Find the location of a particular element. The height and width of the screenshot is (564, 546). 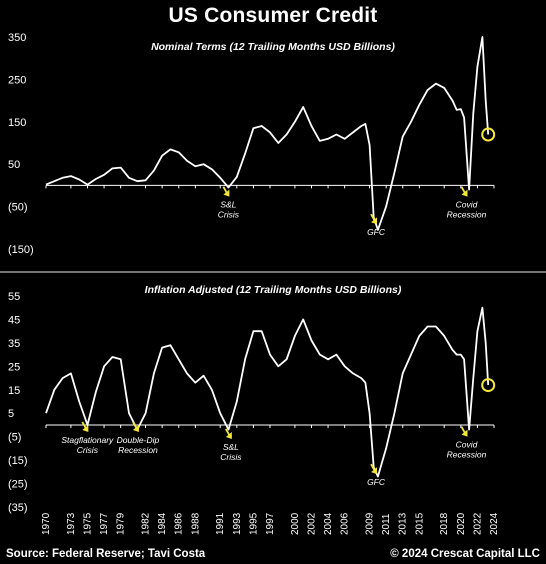

chart-title: US Consumer Credit is located at coordinates (273, 15).